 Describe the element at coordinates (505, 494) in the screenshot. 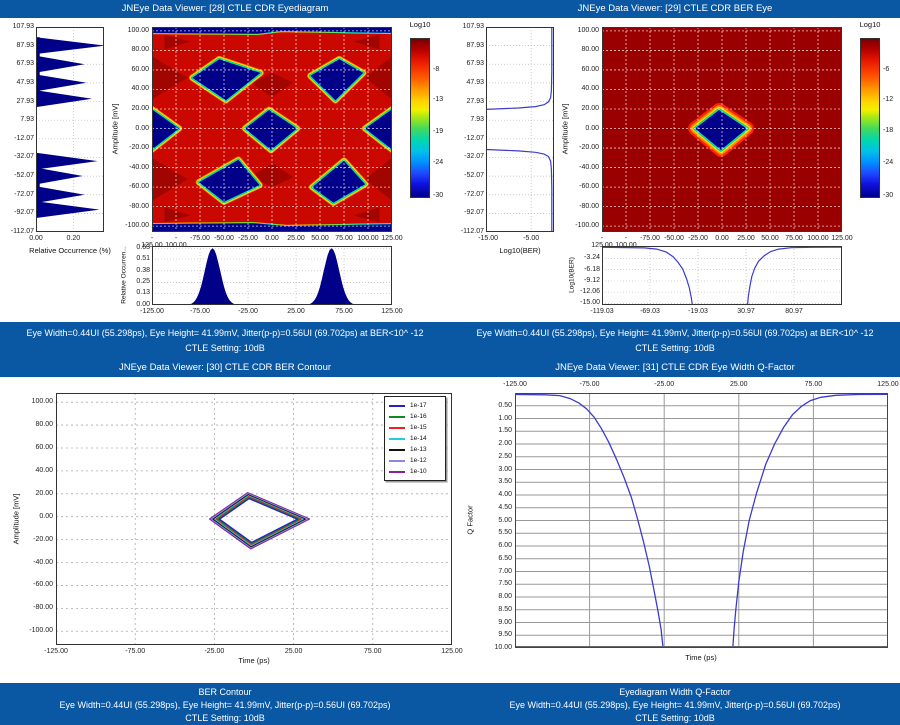

I see `tick-label: 4.00` at that location.